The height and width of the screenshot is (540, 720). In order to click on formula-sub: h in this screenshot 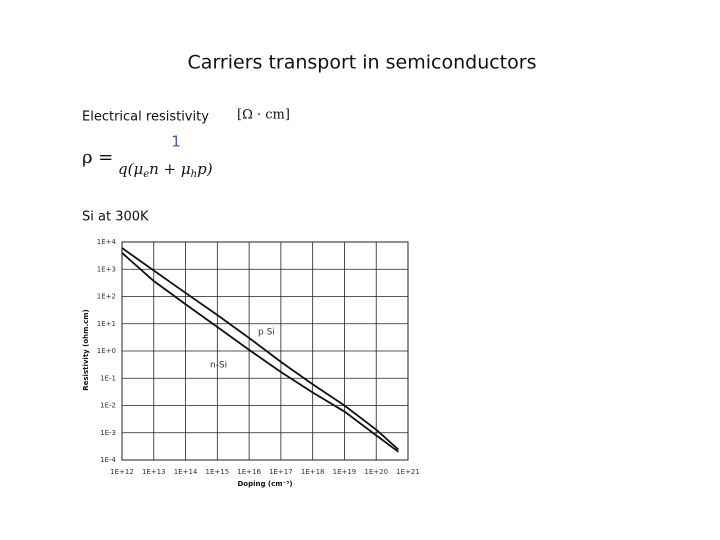, I will do `click(194, 174)`.